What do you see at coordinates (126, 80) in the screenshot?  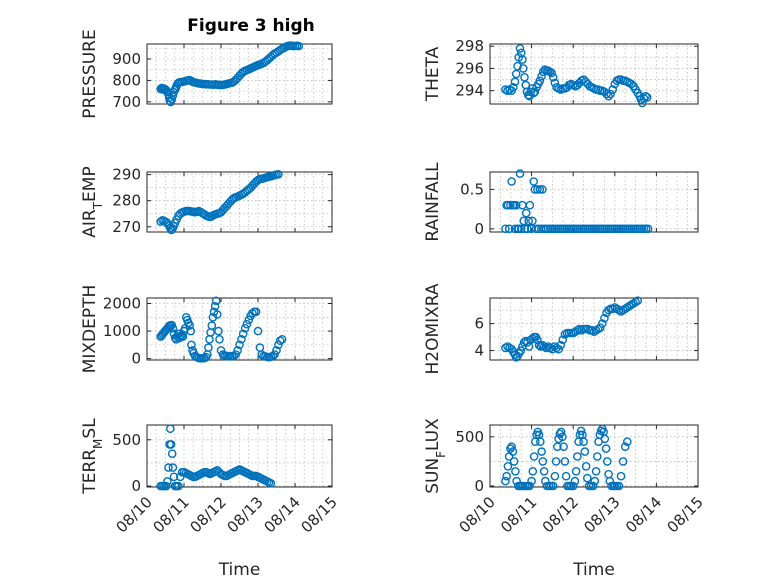 I see `y-tick-label: 800` at bounding box center [126, 80].